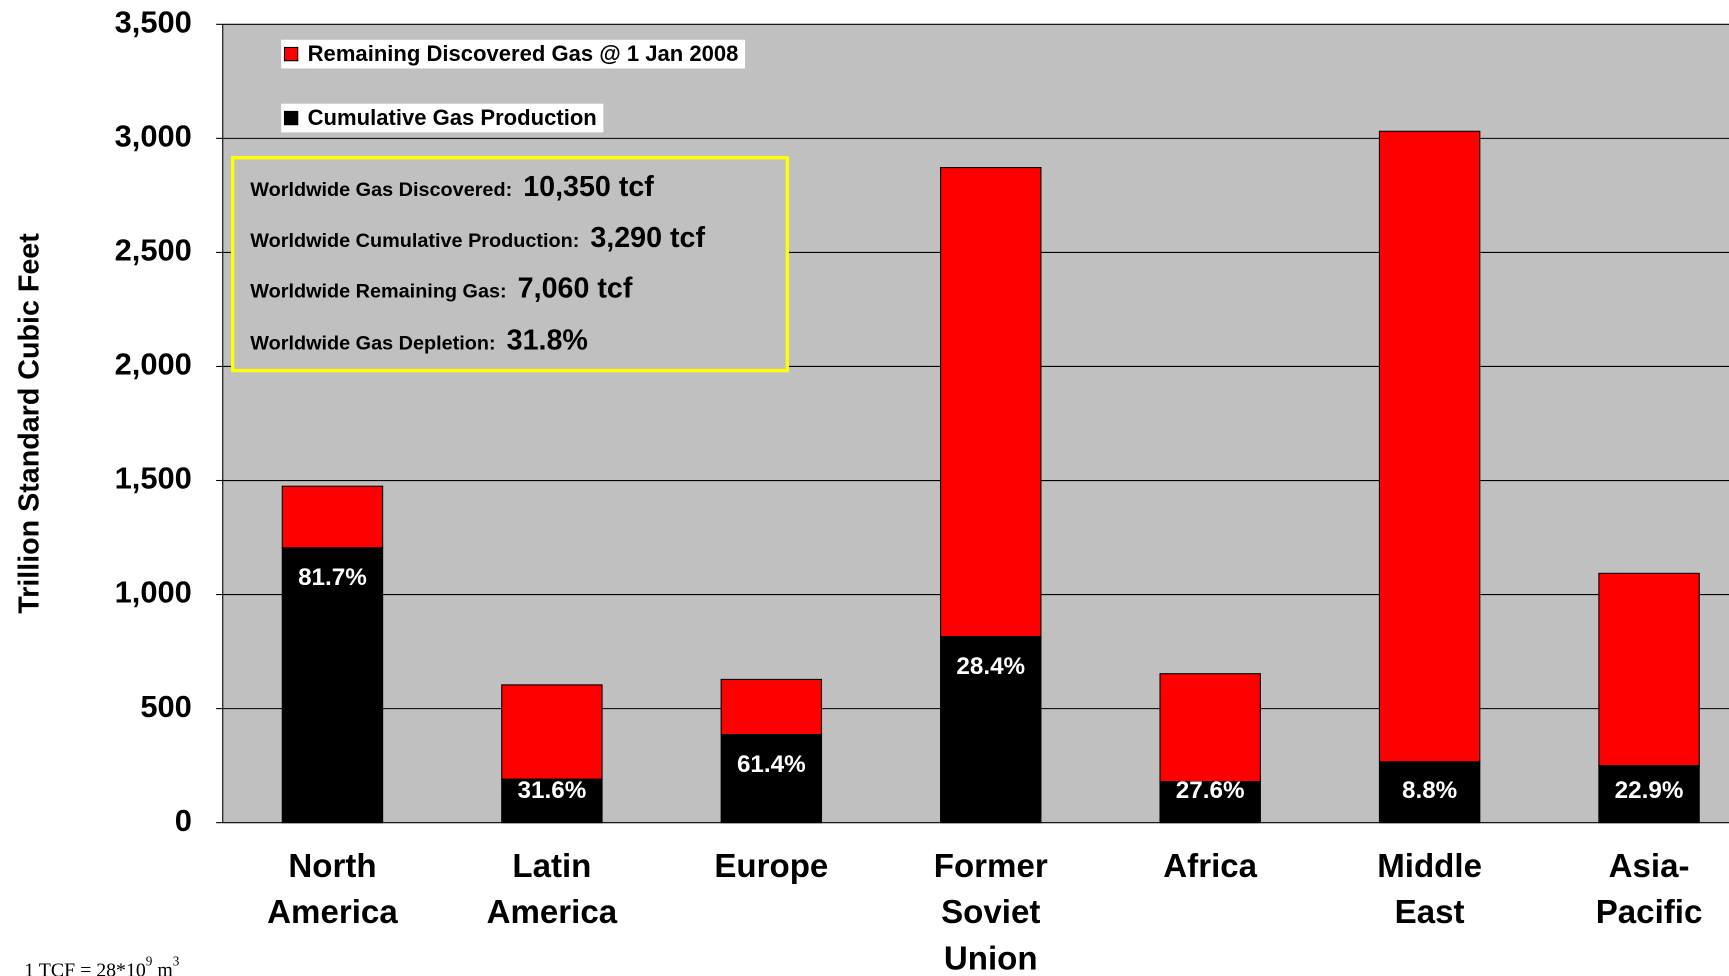 This screenshot has width=1729, height=976. What do you see at coordinates (991, 912) in the screenshot?
I see `x-tick-label: Former Soviet Union` at bounding box center [991, 912].